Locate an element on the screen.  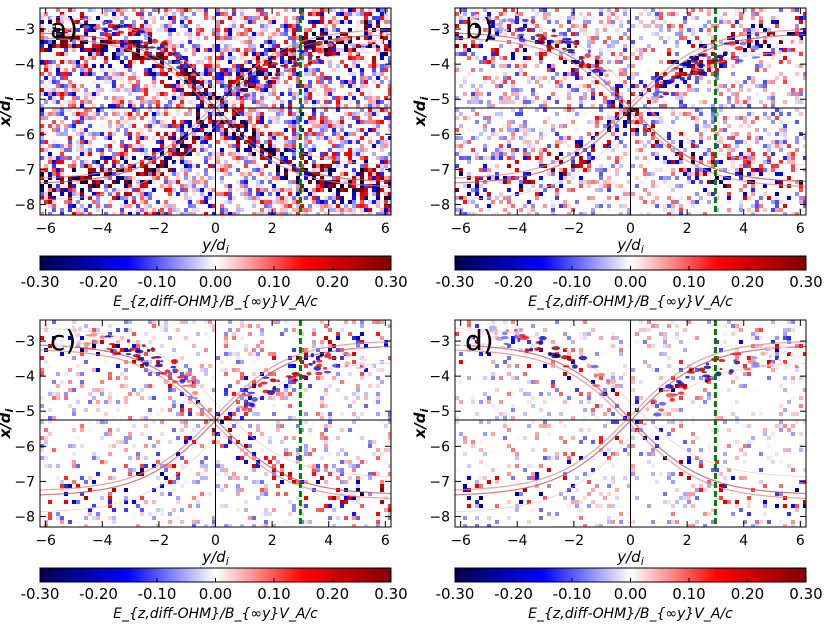
colorbar-tick-label: -0.10 is located at coordinates (572, 282).